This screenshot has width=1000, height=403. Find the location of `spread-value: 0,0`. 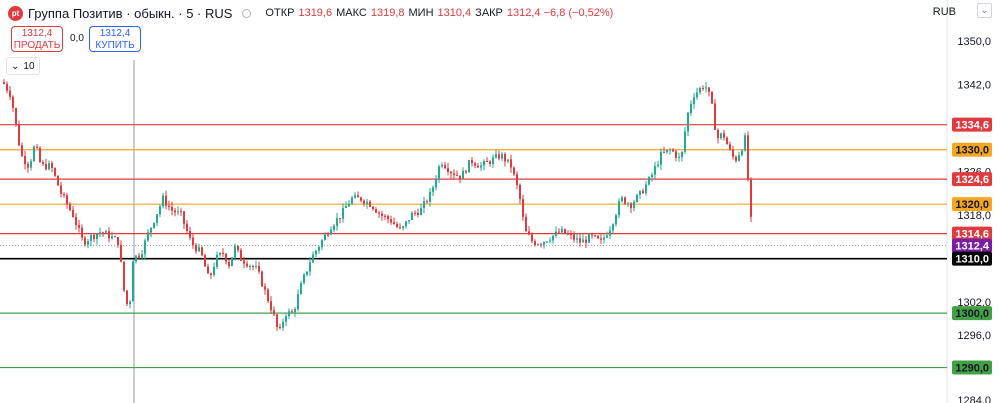

spread-value: 0,0 is located at coordinates (77, 38).